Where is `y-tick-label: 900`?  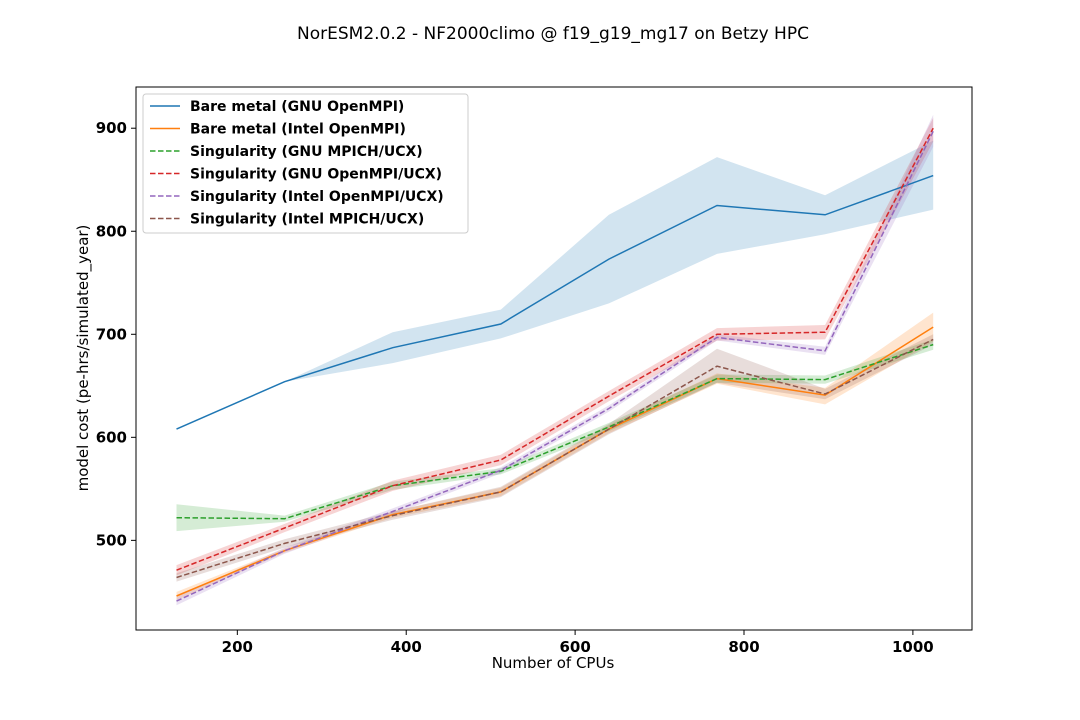
y-tick-label: 900 is located at coordinates (111, 128).